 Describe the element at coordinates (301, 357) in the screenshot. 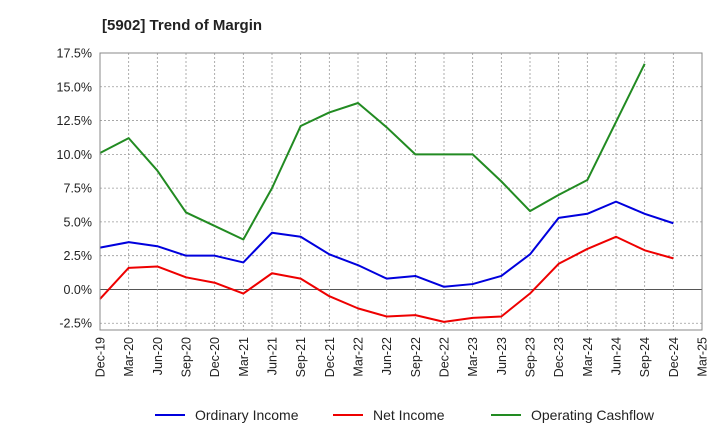

I see `x-tick-label: Sep-21` at that location.